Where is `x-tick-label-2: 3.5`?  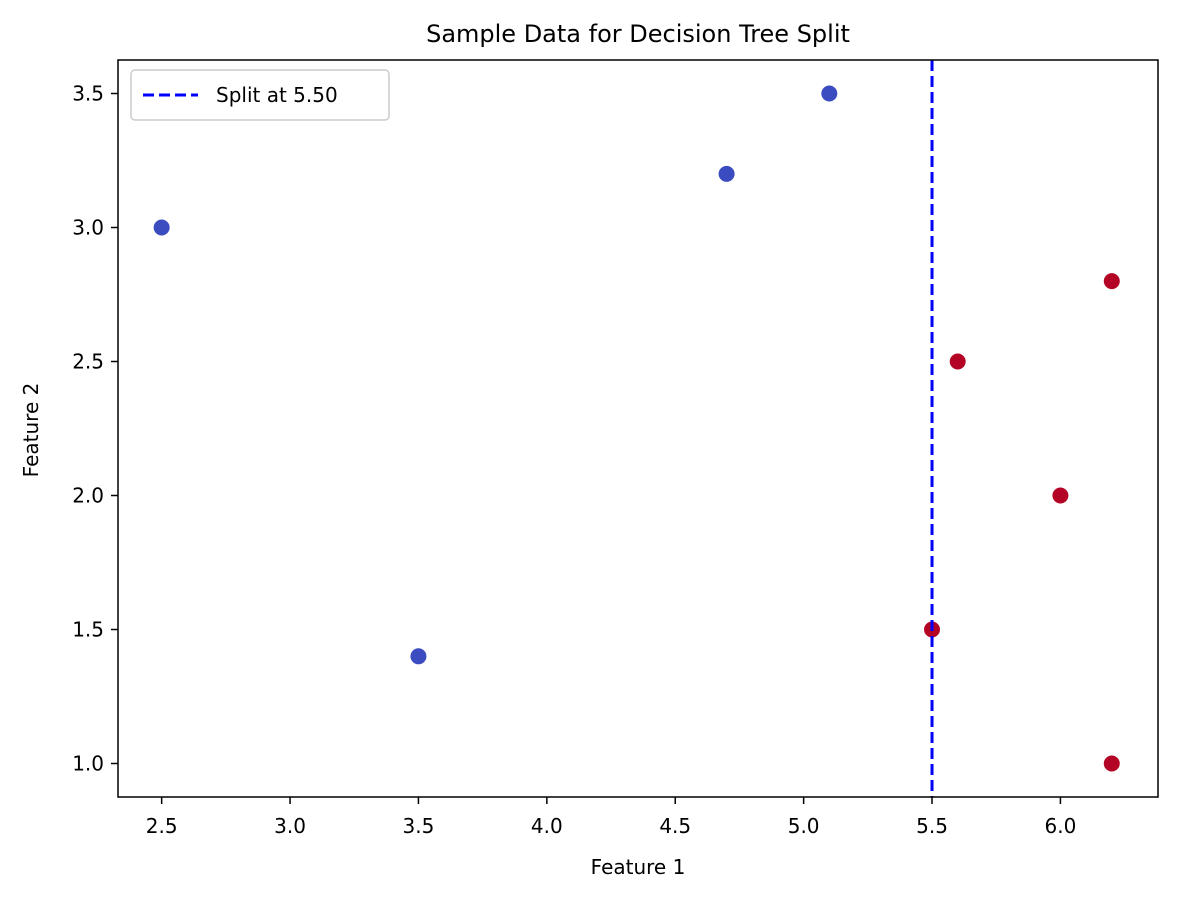
x-tick-label-2: 3.5 is located at coordinates (419, 826).